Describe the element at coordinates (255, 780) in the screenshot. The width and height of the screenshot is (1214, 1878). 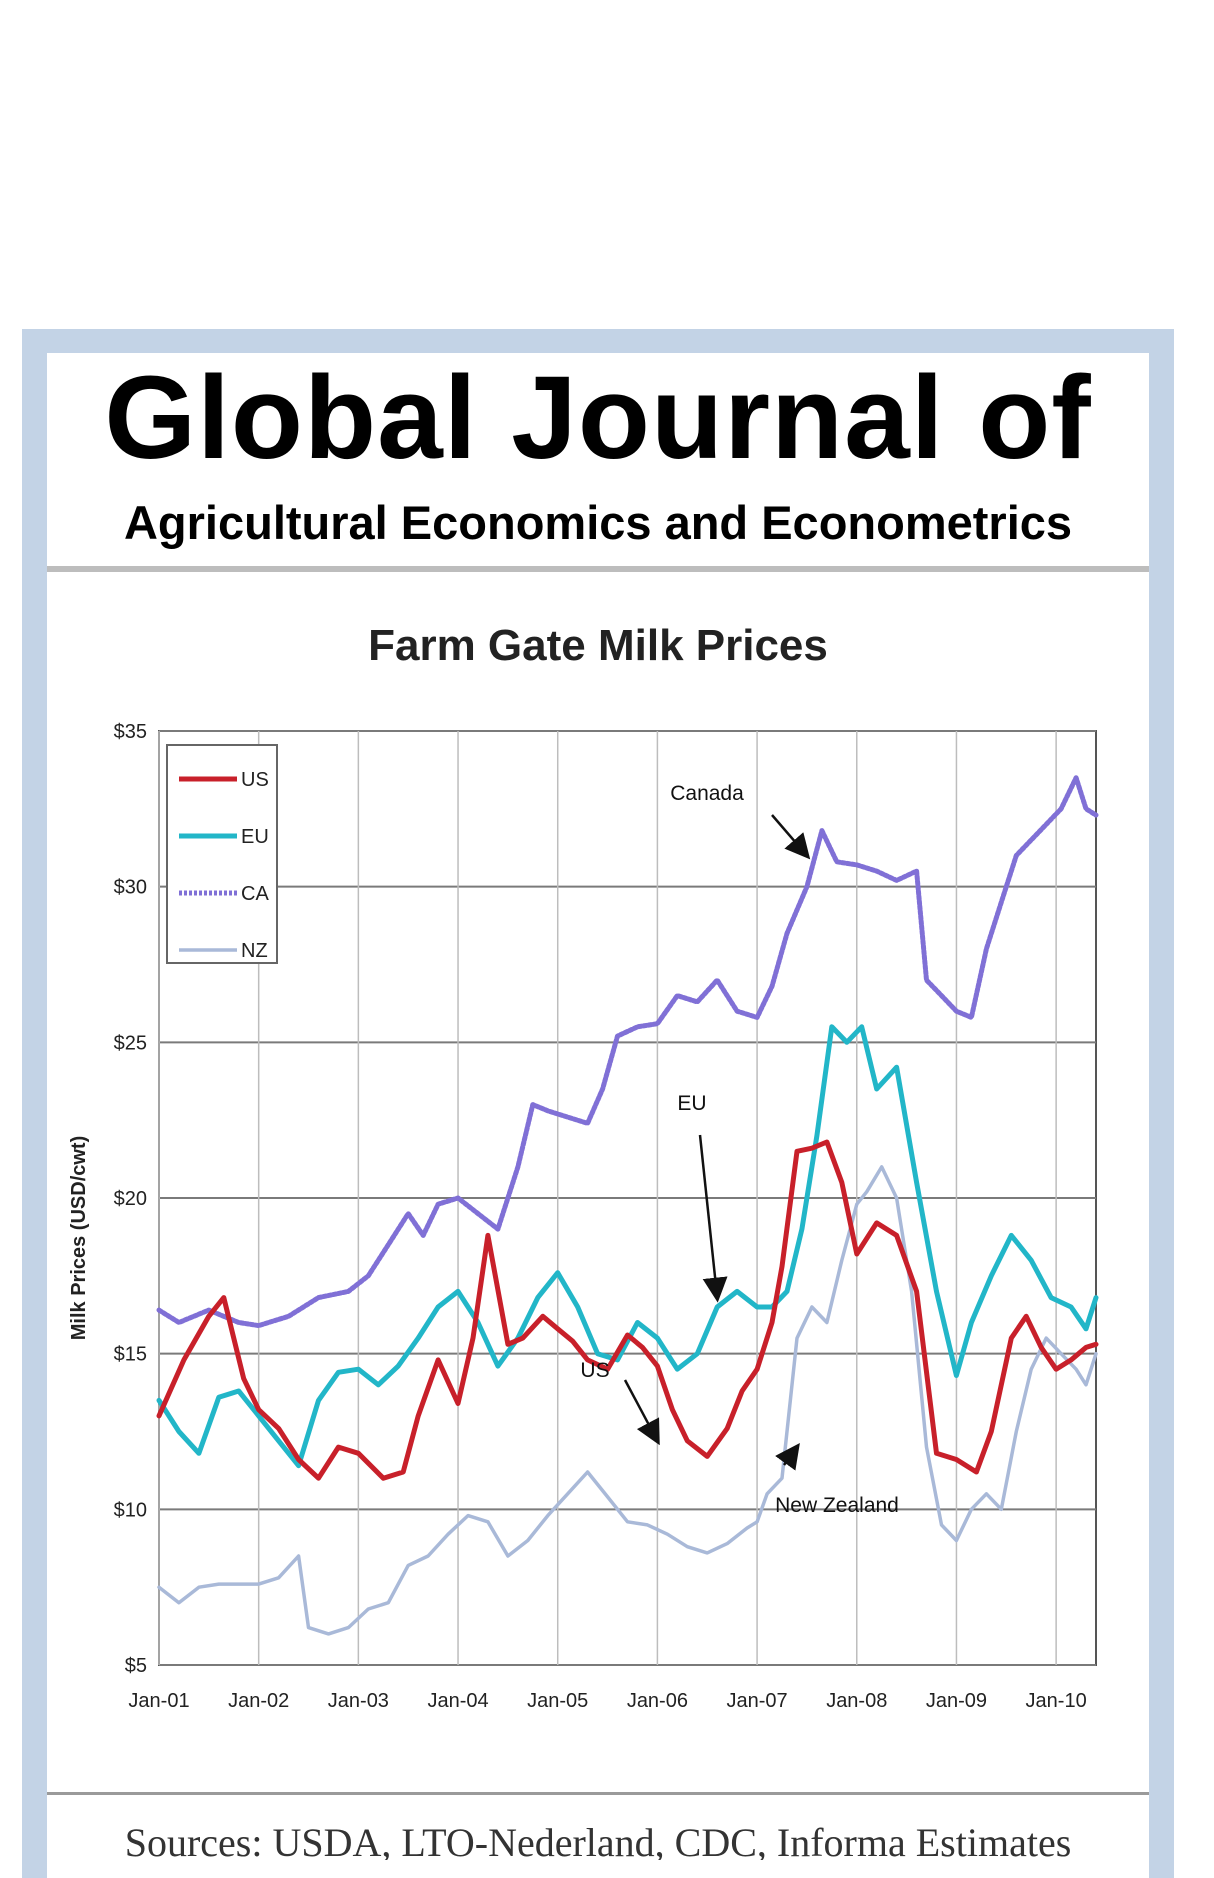
I see `legend-label-us: US` at that location.